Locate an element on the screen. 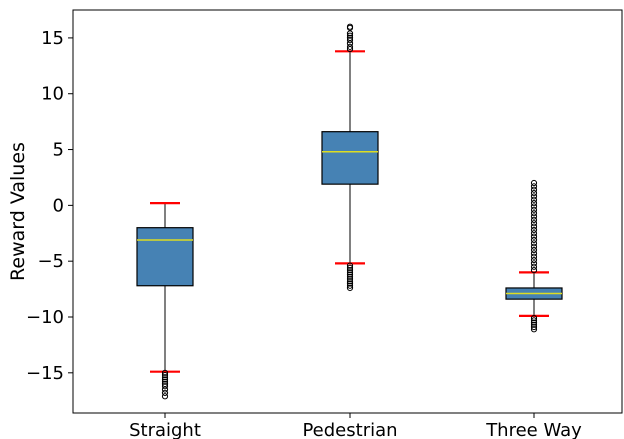 The width and height of the screenshot is (624, 439). y-tick-label: 0 is located at coordinates (58, 205).